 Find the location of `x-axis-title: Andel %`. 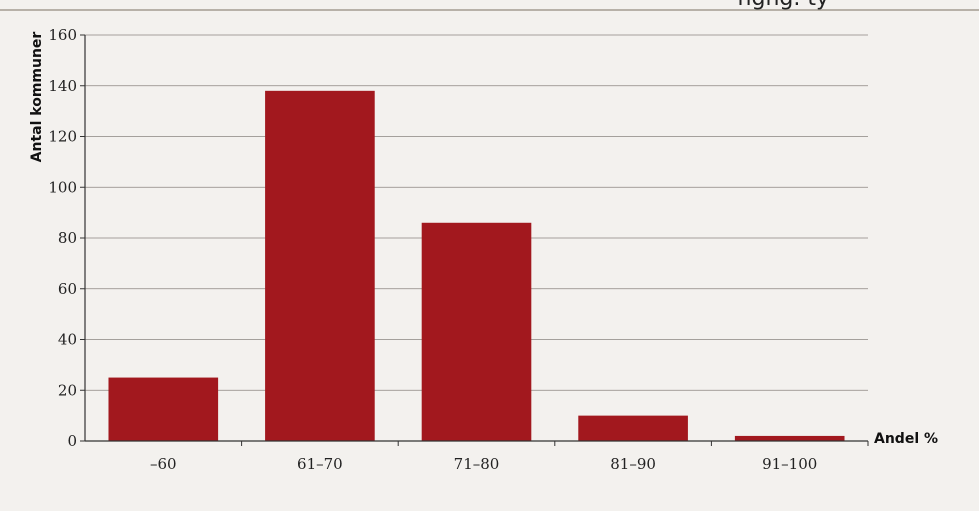

x-axis-title: Andel % is located at coordinates (906, 439).